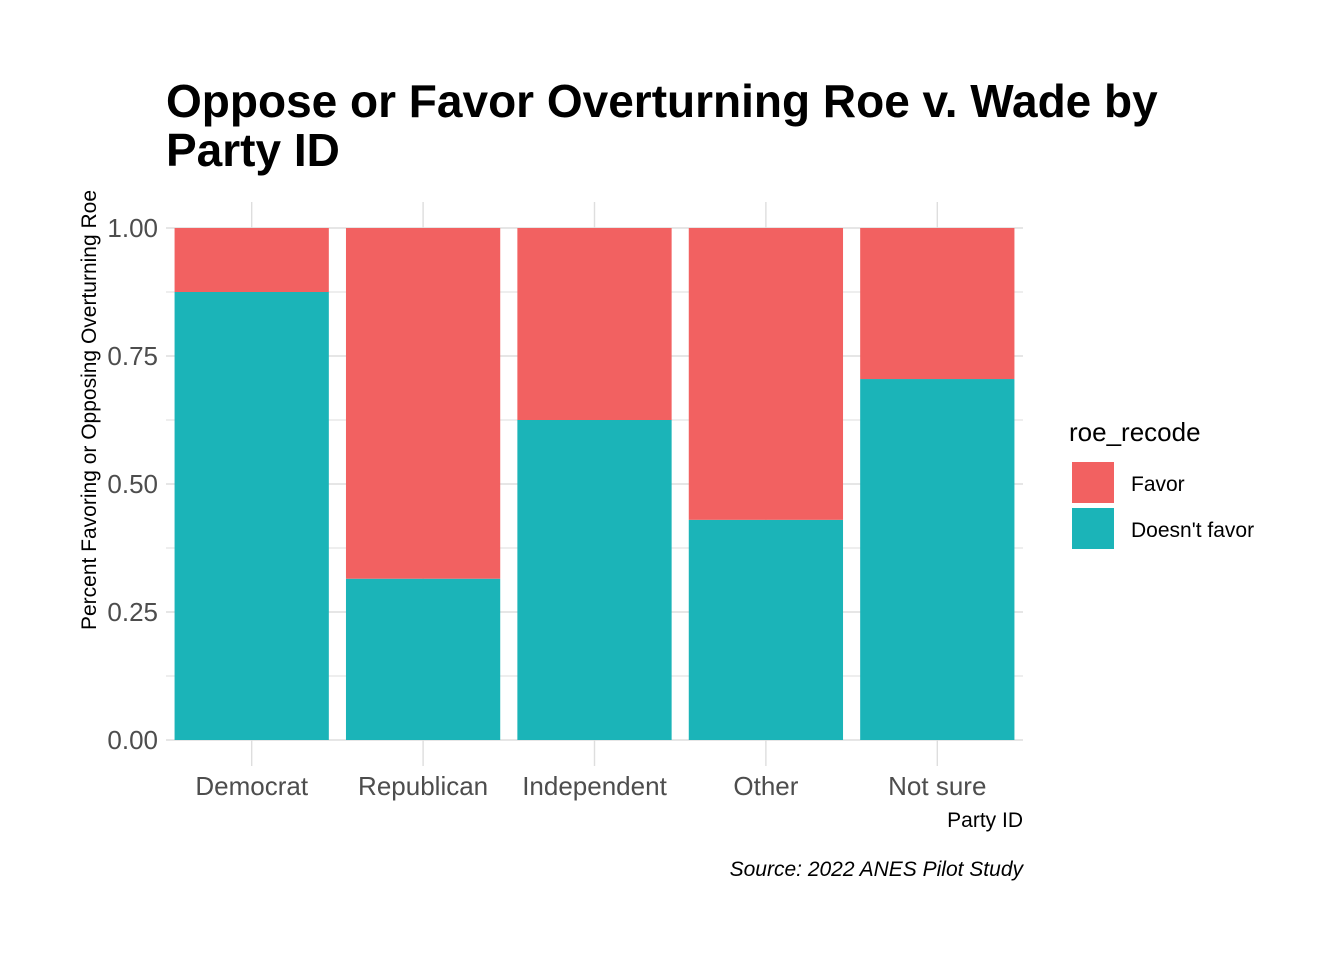 The width and height of the screenshot is (1344, 965). I want to click on chart-caption: Source: 2022 ANES Pilot Study, so click(877, 869).